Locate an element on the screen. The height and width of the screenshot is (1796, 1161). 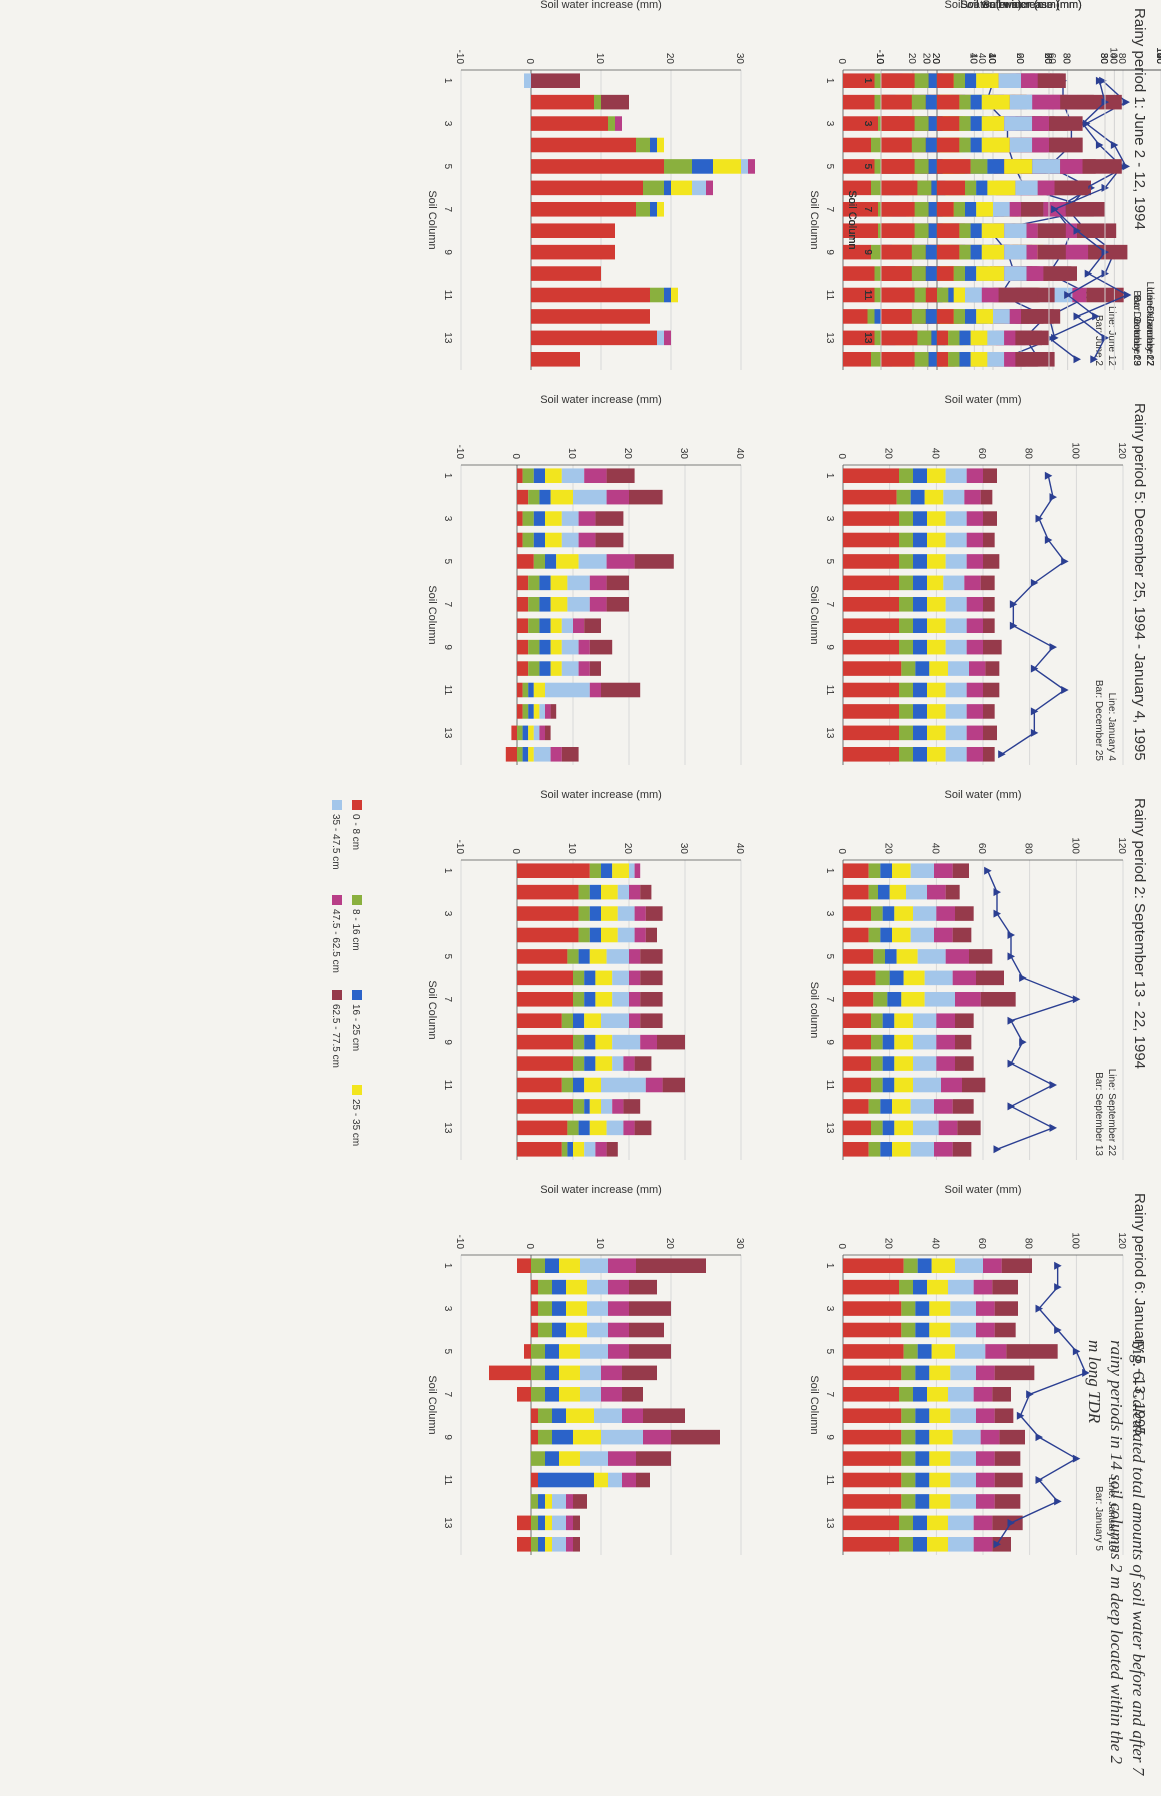
legend-item-label: 35 - 47.5 cm is located at coordinates (335, 842).